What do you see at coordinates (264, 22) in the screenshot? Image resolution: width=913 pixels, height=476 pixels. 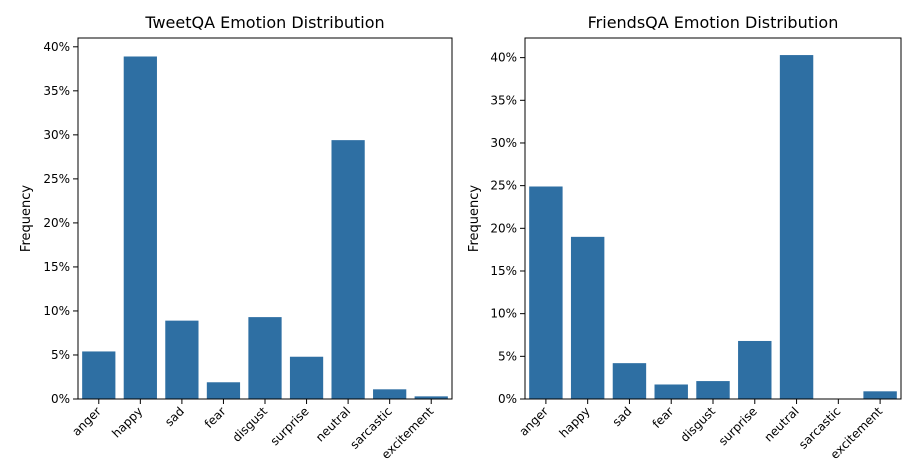 I see `chart-title: TweetQA Emotion Distribution` at bounding box center [264, 22].